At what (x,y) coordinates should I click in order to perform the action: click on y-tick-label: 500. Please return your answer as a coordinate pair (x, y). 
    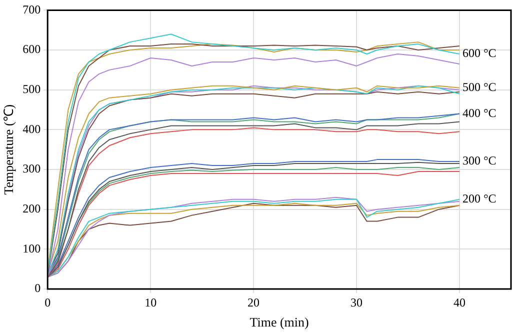
    Looking at the image, I should click on (31, 89).